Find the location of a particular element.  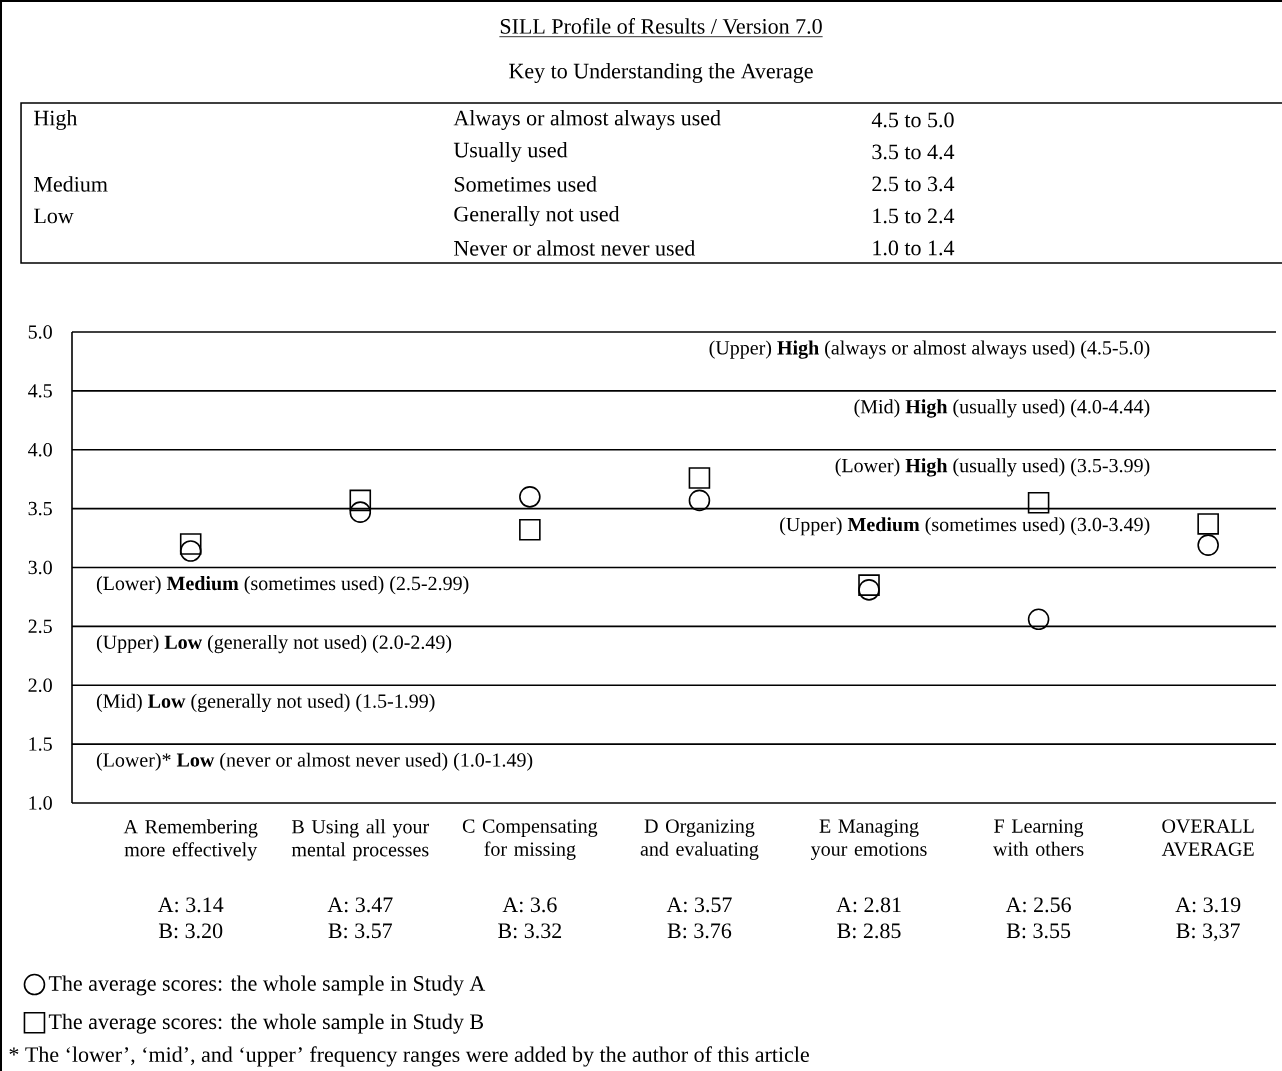

y-tick-label: 3.0 is located at coordinates (40, 567).